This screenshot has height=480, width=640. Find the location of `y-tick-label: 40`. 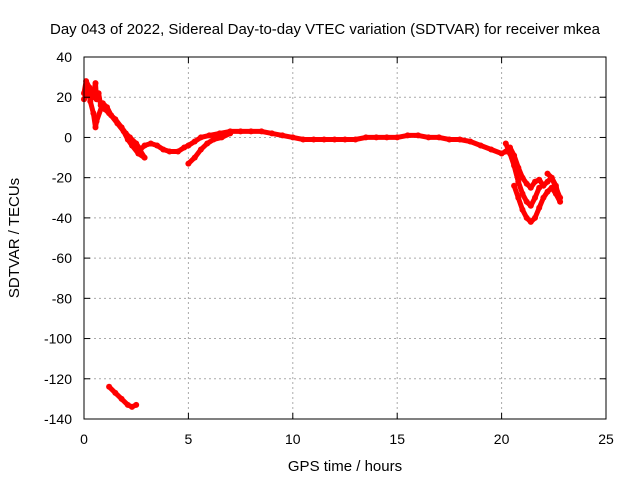

y-tick-label: 40 is located at coordinates (64, 57).